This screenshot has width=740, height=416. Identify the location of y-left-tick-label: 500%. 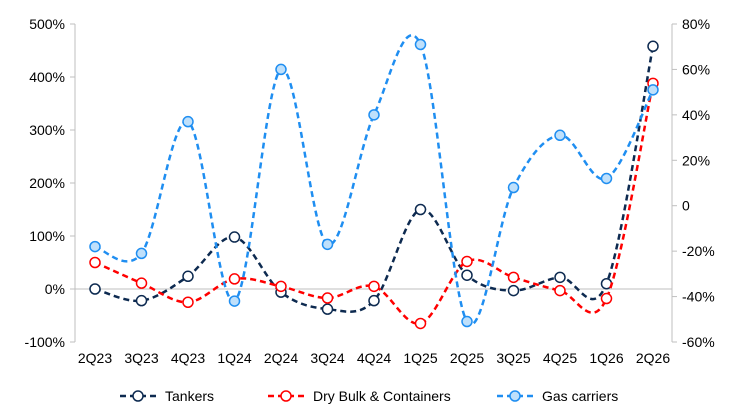
(47, 24).